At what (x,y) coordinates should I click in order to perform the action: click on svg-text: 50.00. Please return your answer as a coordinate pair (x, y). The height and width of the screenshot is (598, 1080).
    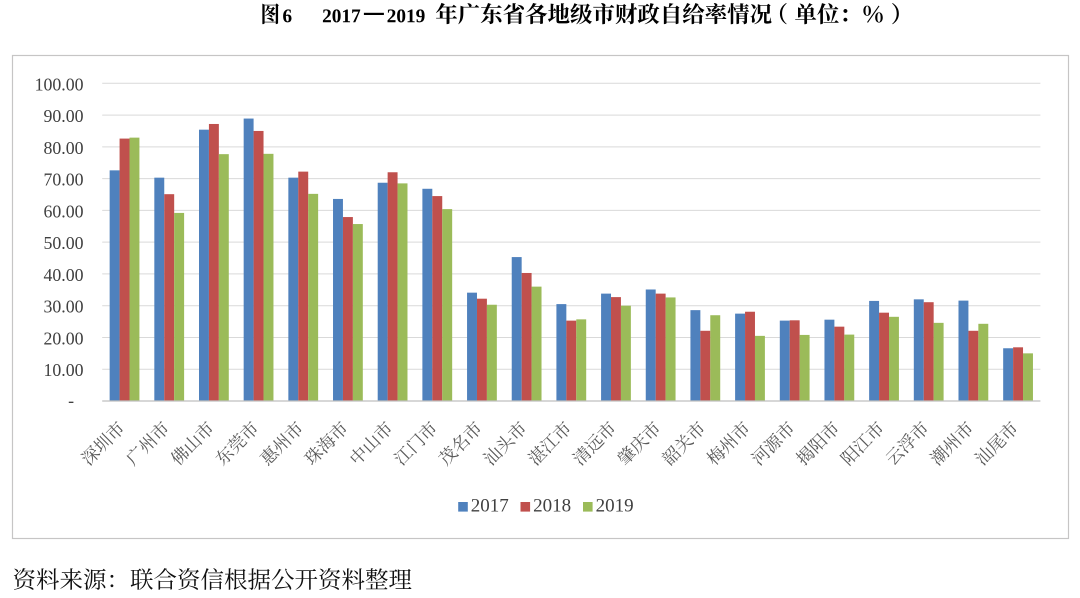
    Looking at the image, I should click on (63, 243).